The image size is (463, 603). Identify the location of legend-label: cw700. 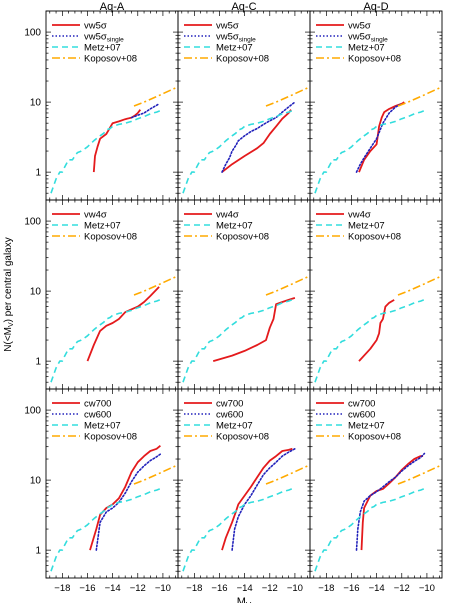
(97, 404).